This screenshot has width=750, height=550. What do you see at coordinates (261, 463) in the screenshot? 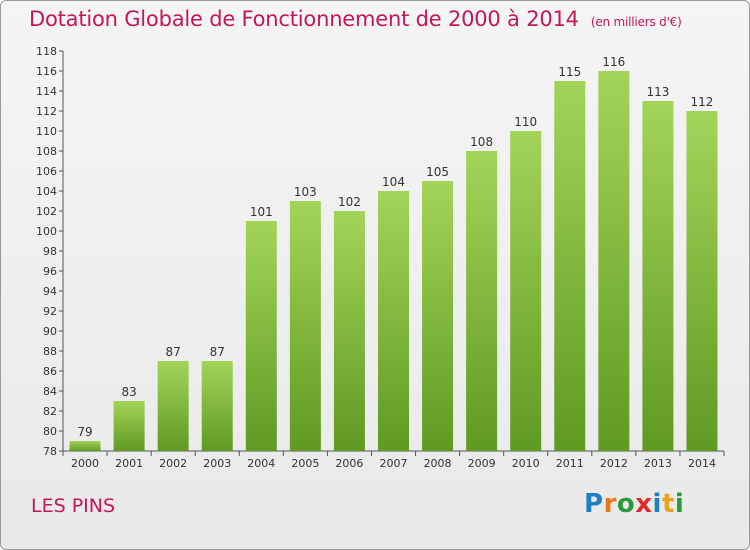
I see `x-tick-label: 2004` at bounding box center [261, 463].